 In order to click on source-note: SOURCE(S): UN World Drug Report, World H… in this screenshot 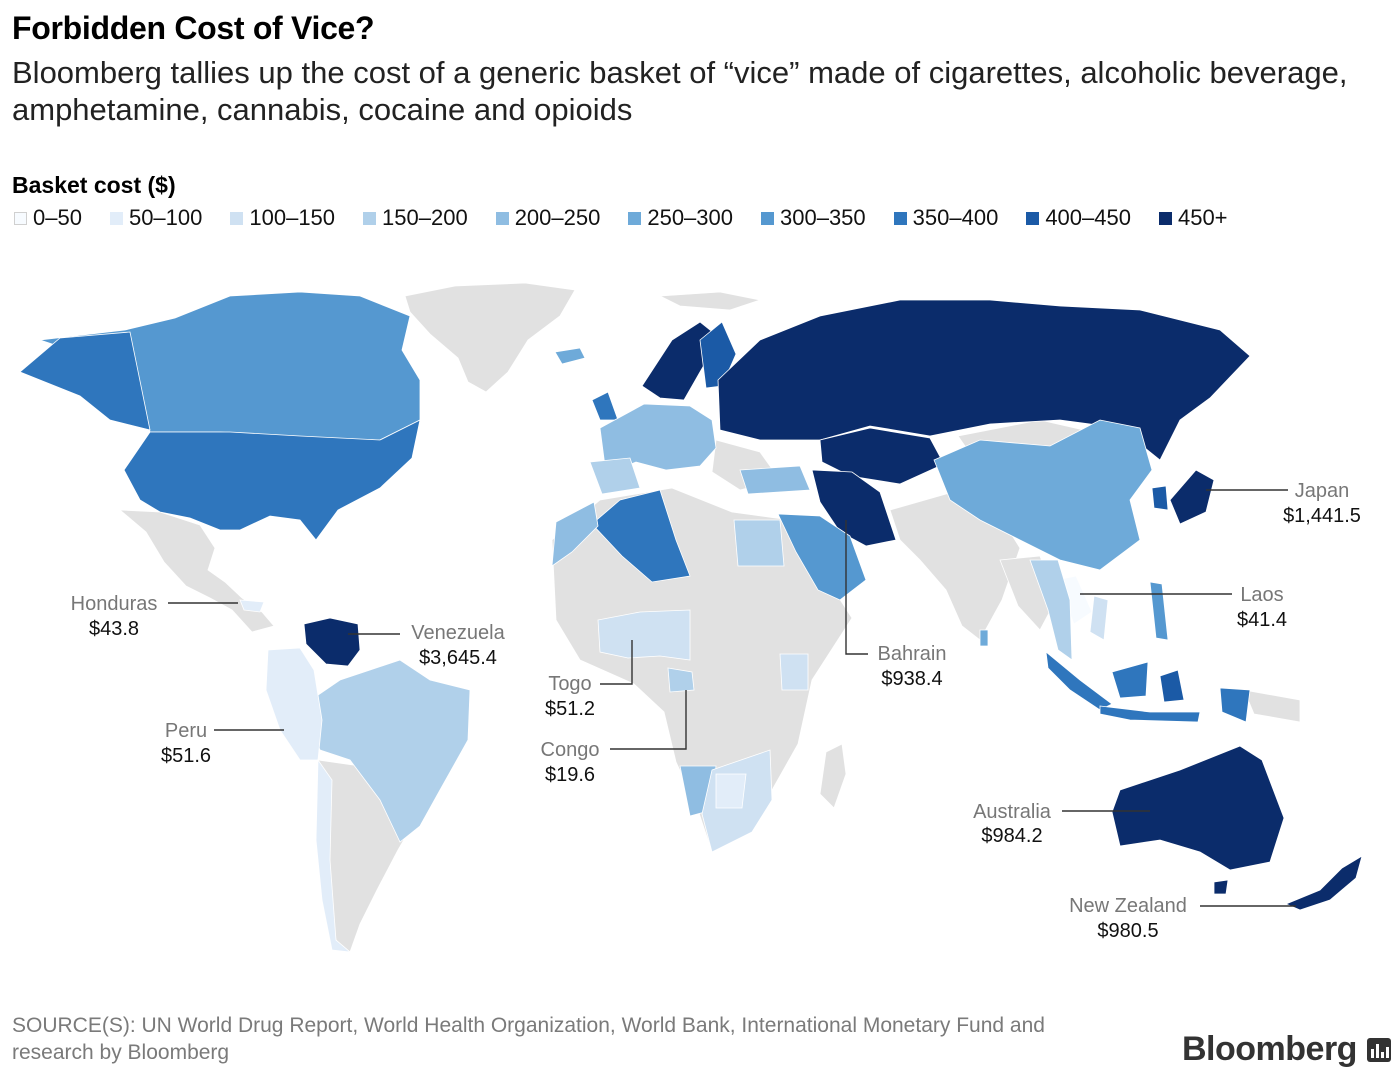, I will do `click(528, 1039)`.